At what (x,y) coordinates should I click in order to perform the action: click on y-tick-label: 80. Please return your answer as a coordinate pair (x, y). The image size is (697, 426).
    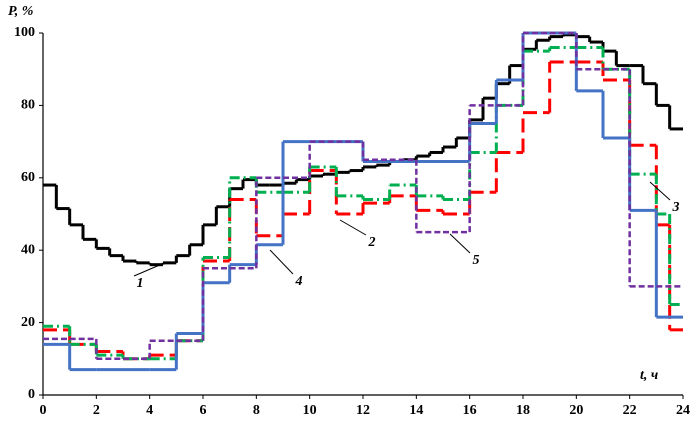
    Looking at the image, I should click on (28, 105).